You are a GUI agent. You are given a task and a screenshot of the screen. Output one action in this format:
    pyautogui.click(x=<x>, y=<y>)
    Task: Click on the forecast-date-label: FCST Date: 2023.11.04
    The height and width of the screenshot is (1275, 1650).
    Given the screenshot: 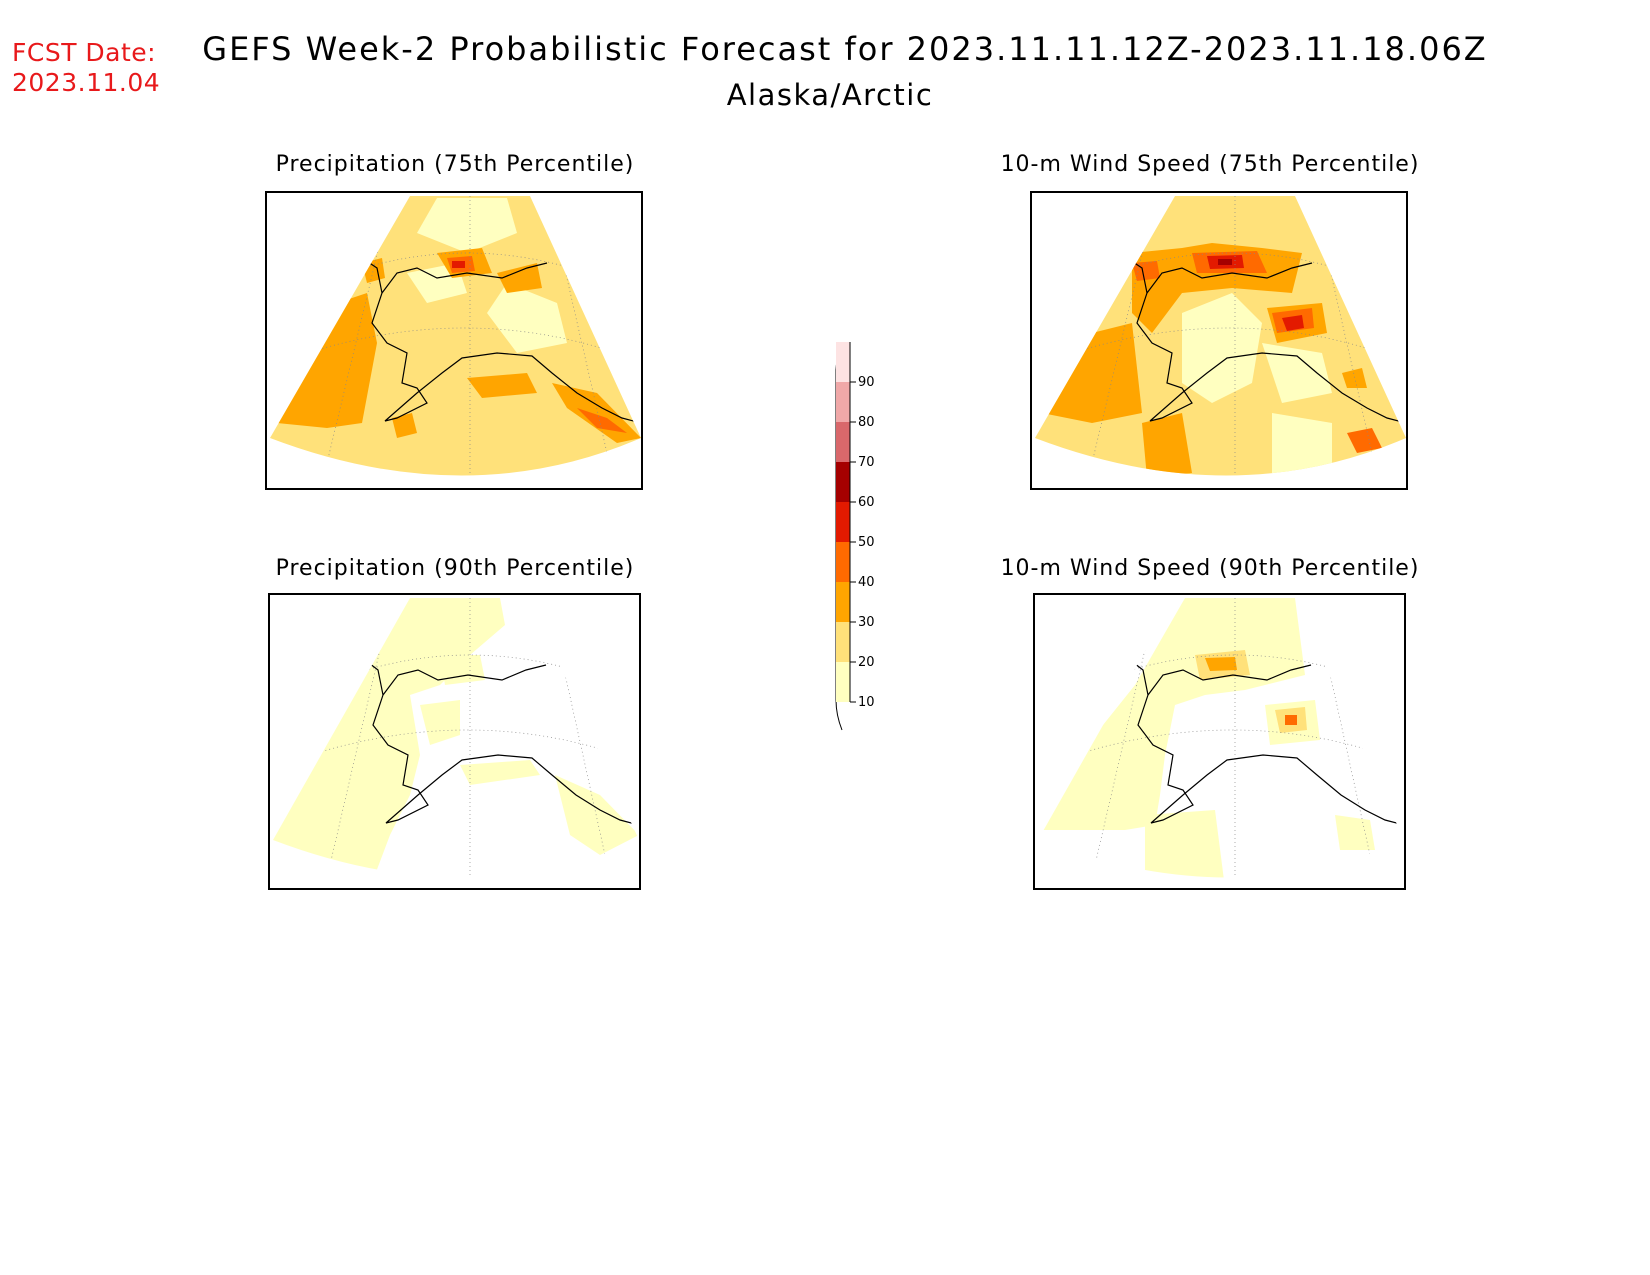 What is the action you would take?
    pyautogui.click(x=86, y=68)
    